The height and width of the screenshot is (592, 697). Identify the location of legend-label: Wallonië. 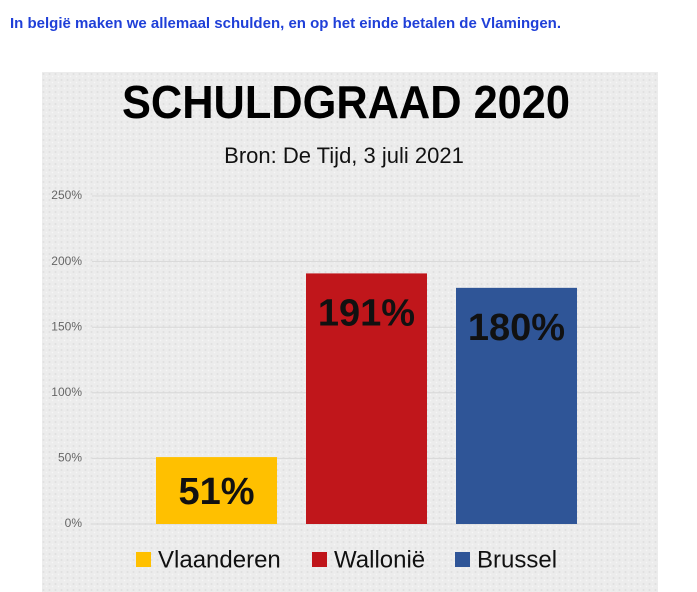
(379, 559).